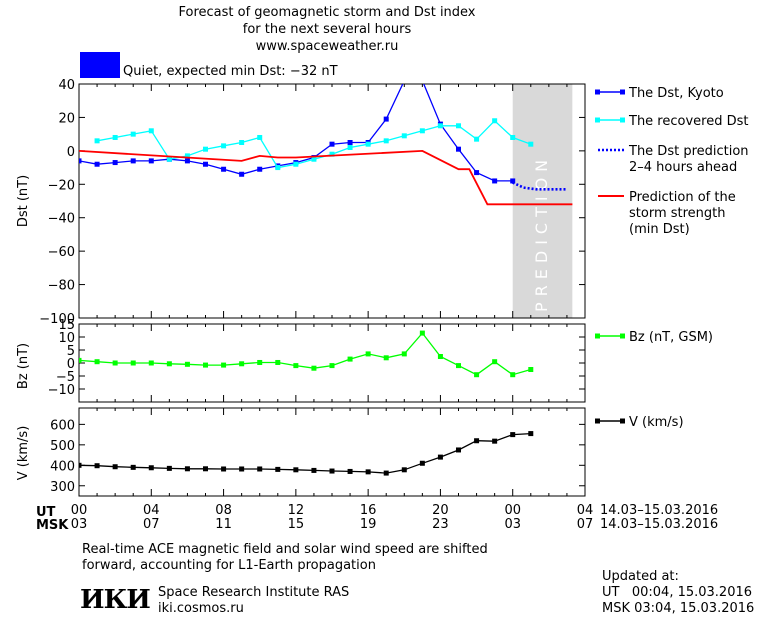 The height and width of the screenshot is (620, 760). What do you see at coordinates (62, 487) in the screenshot?
I see `y-tick-label: 300` at bounding box center [62, 487].